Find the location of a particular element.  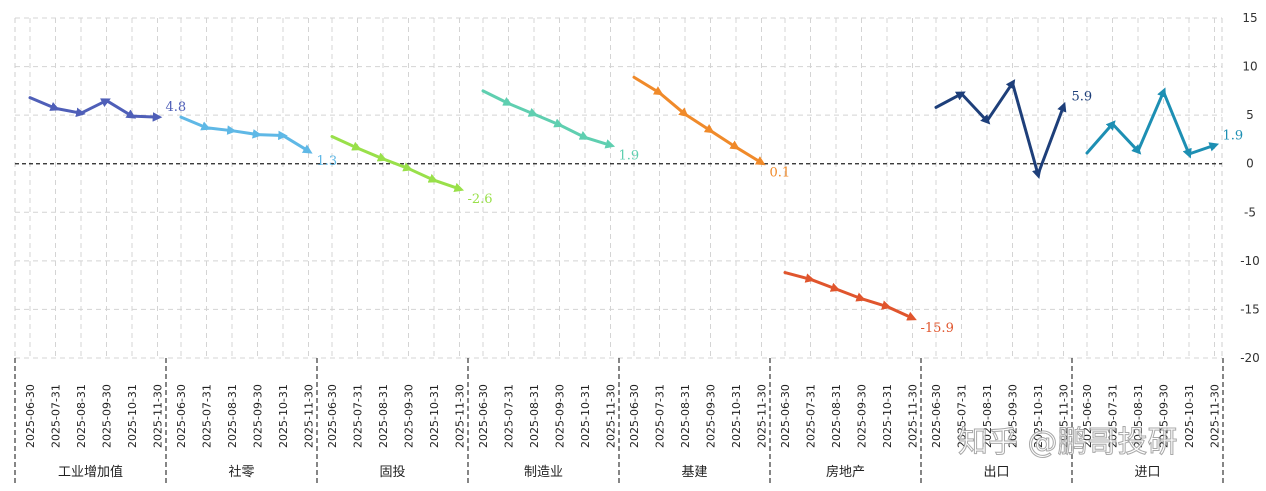

group-label: 工业增加值 is located at coordinates (90, 472).